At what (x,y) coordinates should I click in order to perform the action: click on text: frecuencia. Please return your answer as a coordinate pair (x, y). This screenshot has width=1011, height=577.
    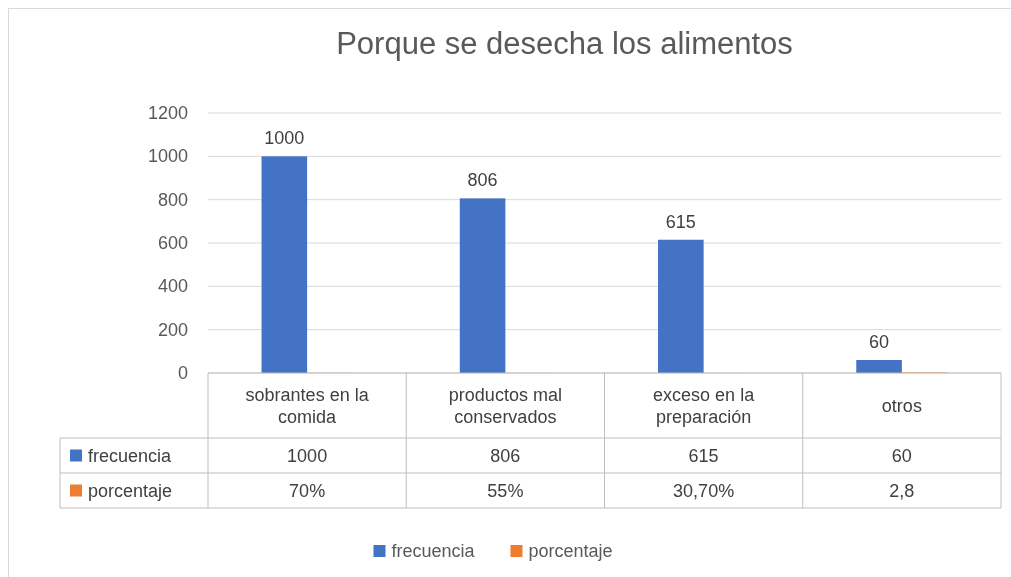
    Looking at the image, I should click on (433, 551).